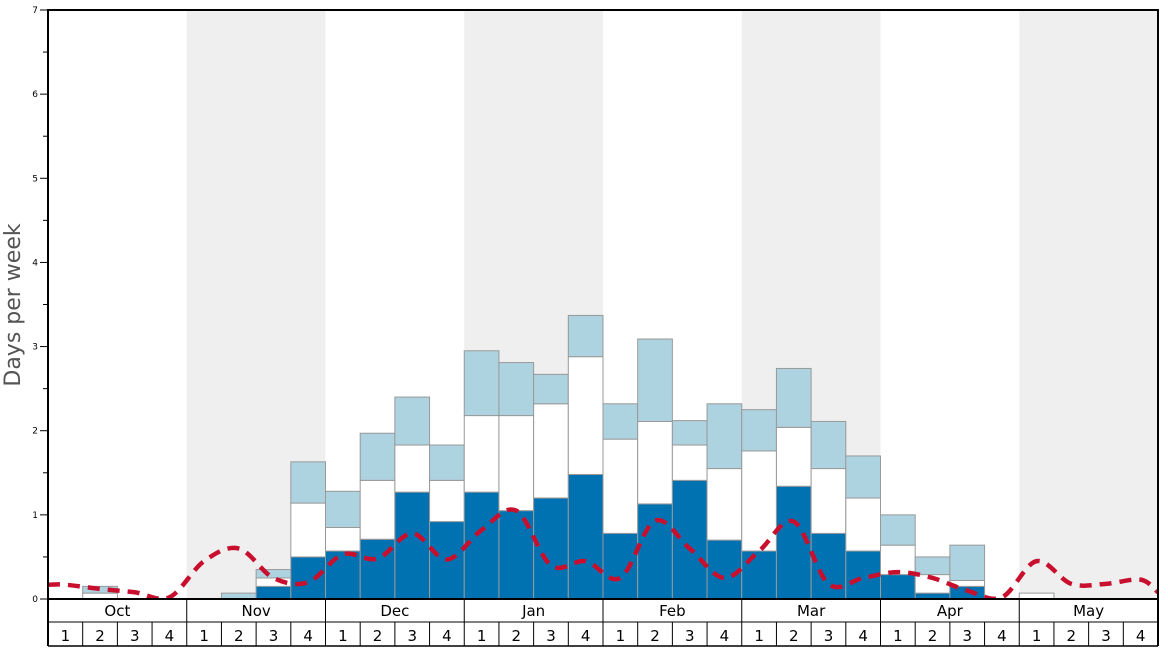  Describe the element at coordinates (35, 11) in the screenshot. I see `y-tick-label: 7` at that location.